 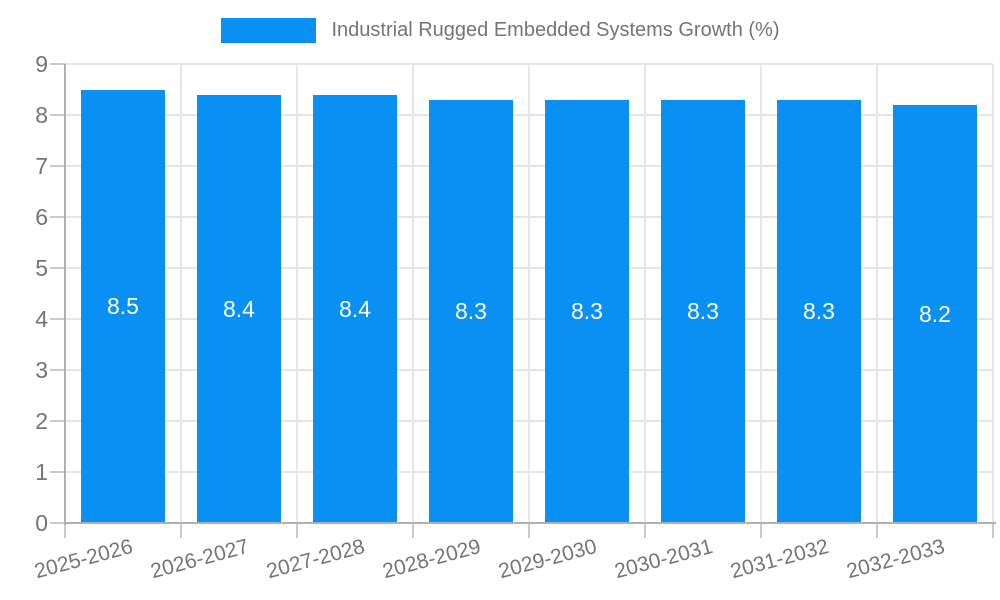 I want to click on y-axis-tick-label: 1, so click(x=41, y=472).